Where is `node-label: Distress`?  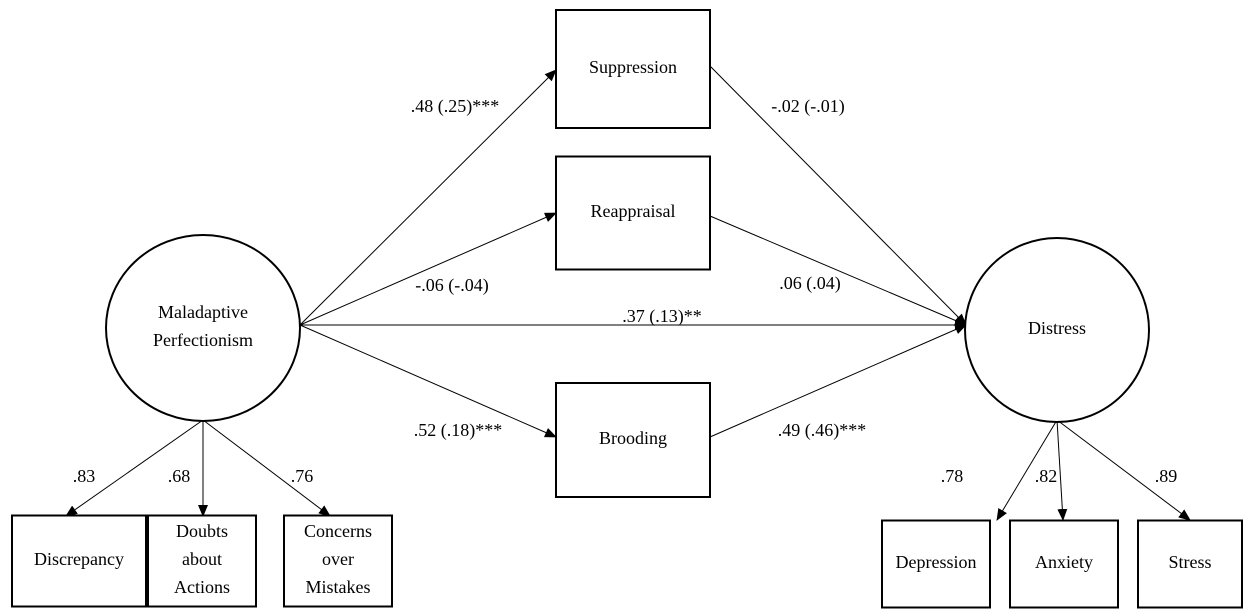 node-label: Distress is located at coordinates (1057, 328).